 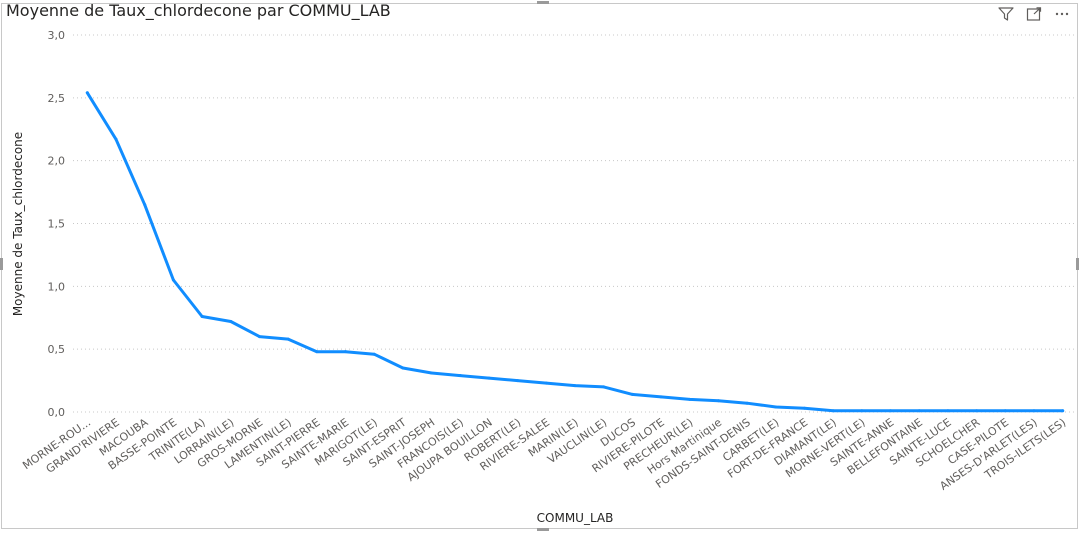 I want to click on y-tick-label: 1,5, so click(x=57, y=224).